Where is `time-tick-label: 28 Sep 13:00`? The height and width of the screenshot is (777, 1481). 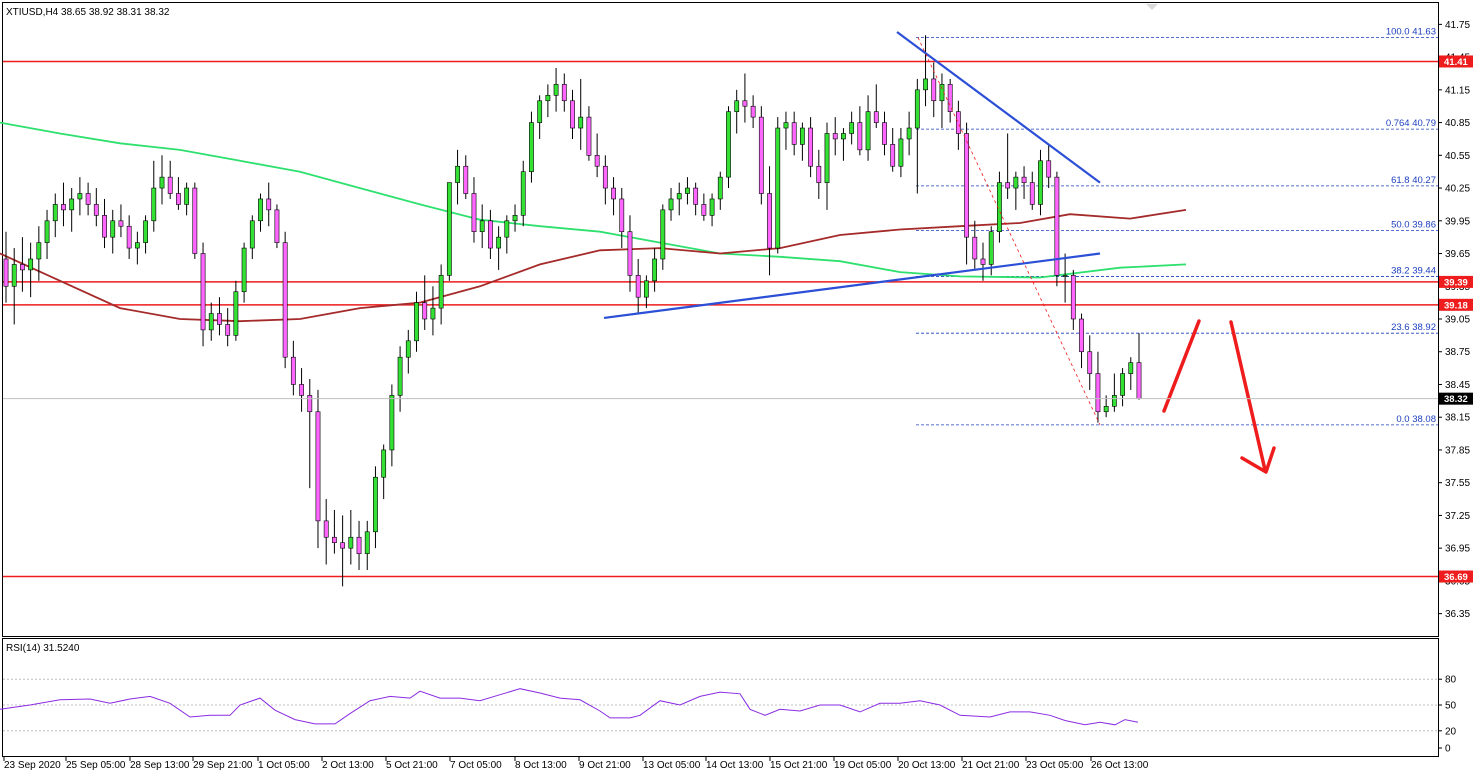 time-tick-label: 28 Sep 13:00 is located at coordinates (160, 765).